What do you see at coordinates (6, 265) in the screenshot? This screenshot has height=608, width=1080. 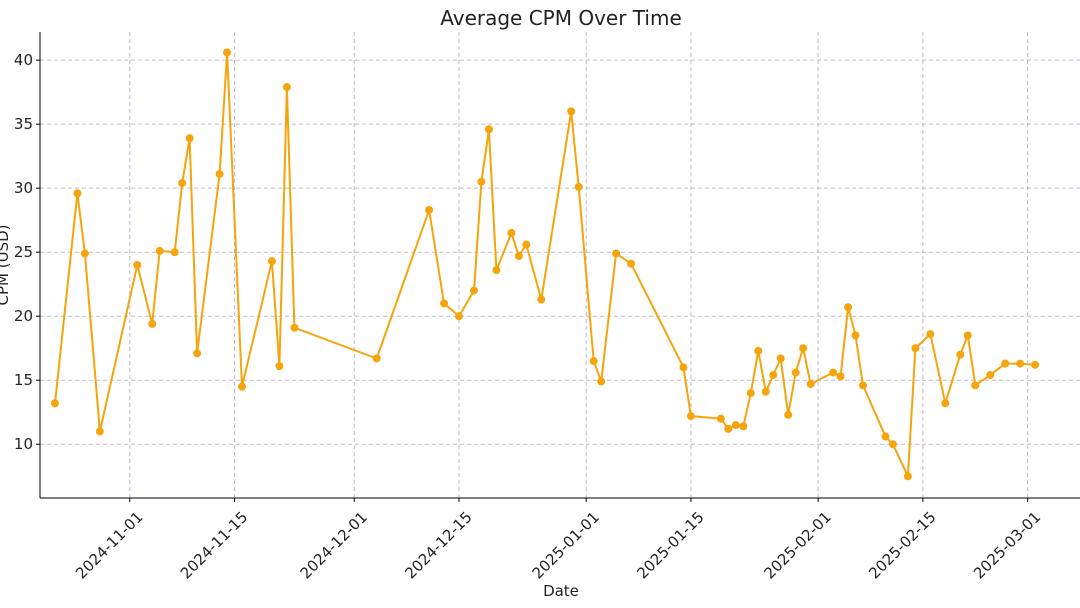 I see `y-axis-label: CPM (USD)` at bounding box center [6, 265].